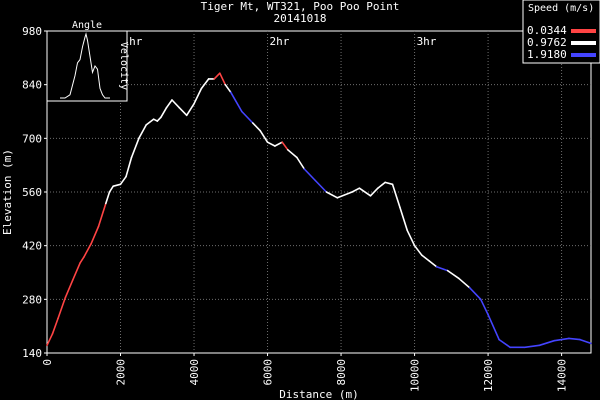 The image size is (600, 400). Describe the element at coordinates (547, 30) in the screenshot. I see `legend-label: 0.0344` at that location.